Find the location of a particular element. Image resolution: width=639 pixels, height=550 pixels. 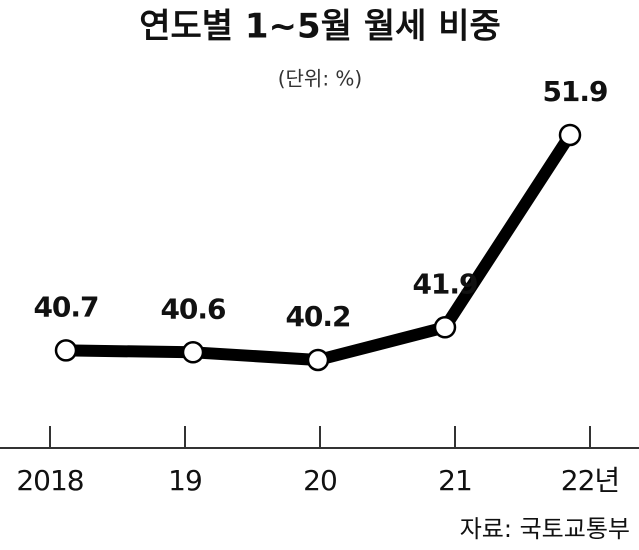

chart-title: 연도별 1~5월 월세 비중 is located at coordinates (320, 27).